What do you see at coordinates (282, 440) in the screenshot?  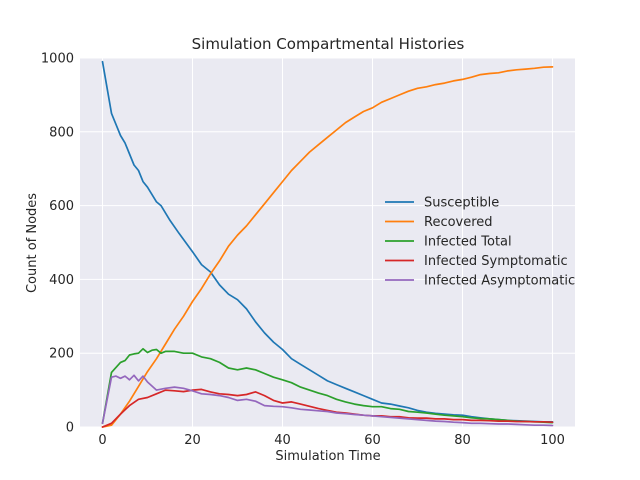 I see `x-tick-label: 40` at bounding box center [282, 440].